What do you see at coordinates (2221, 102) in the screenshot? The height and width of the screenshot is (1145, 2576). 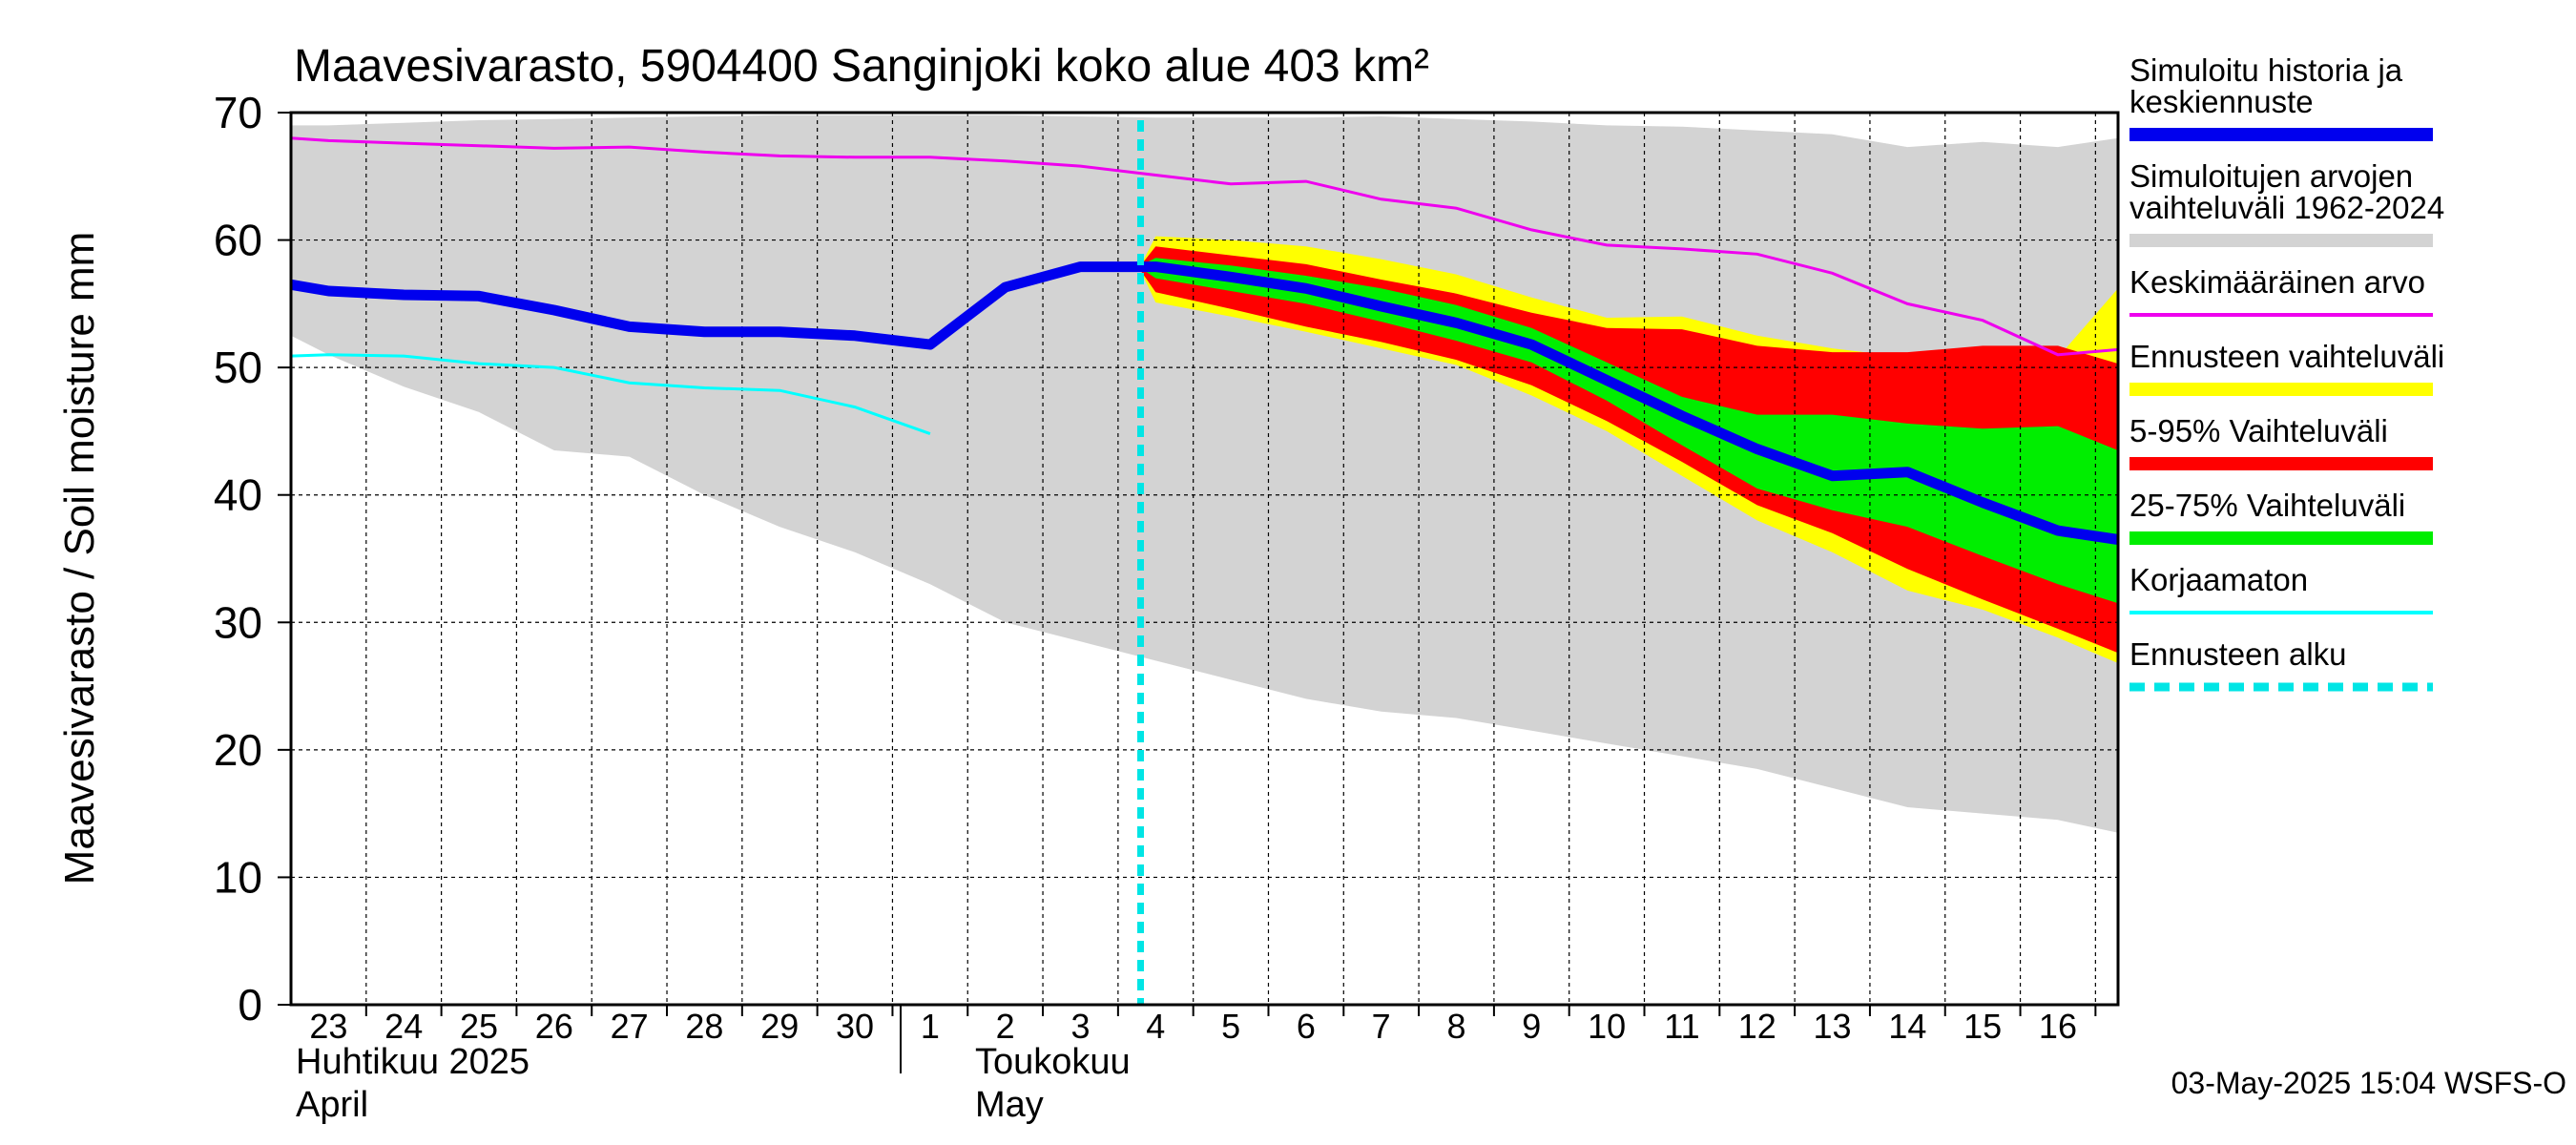 I see `legend-label: keskiennuste` at bounding box center [2221, 102].